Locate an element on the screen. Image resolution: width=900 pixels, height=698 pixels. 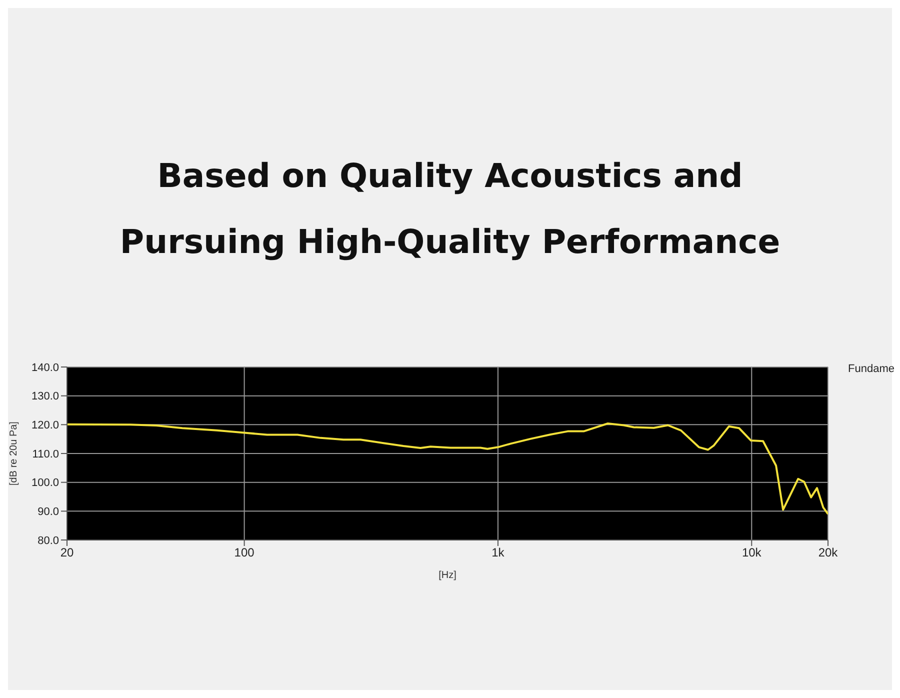
x-tick-label: 20 is located at coordinates (67, 553).